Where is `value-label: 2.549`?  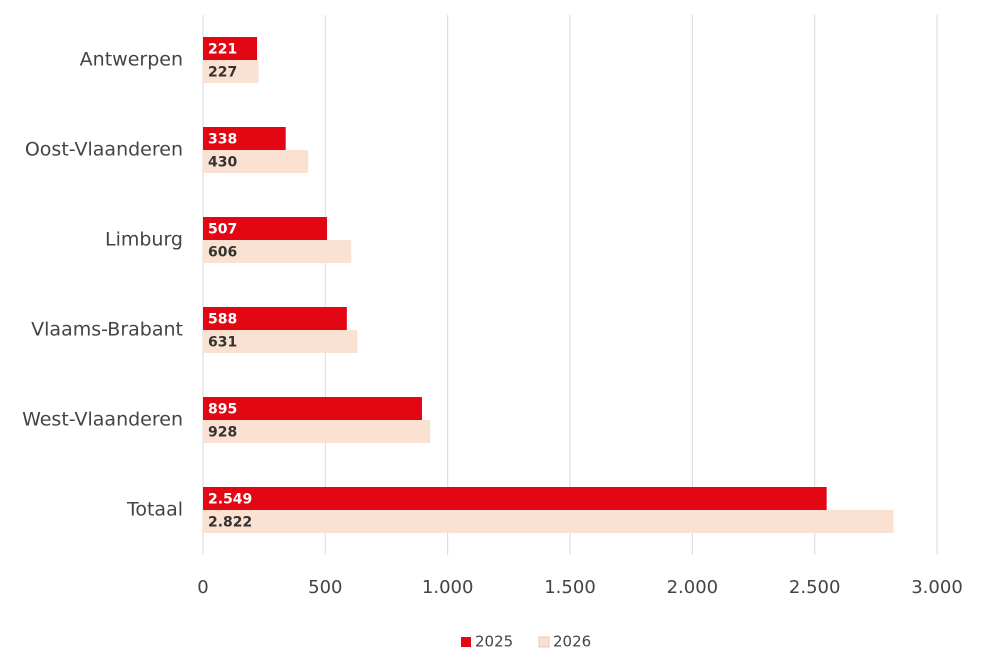
value-label: 2.549 is located at coordinates (230, 500).